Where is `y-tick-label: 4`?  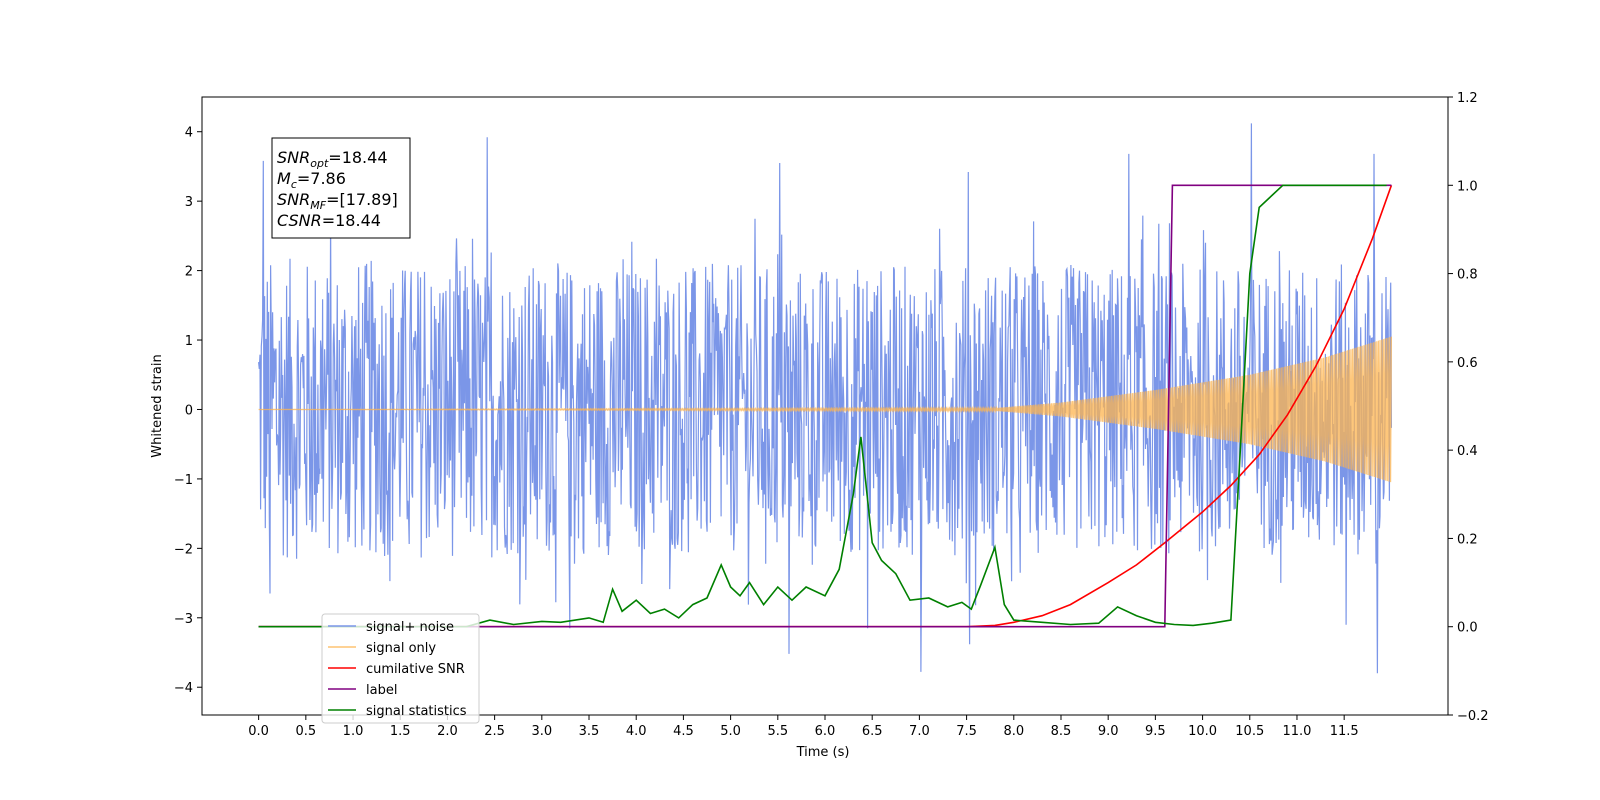
y-tick-label: 4 is located at coordinates (189, 133).